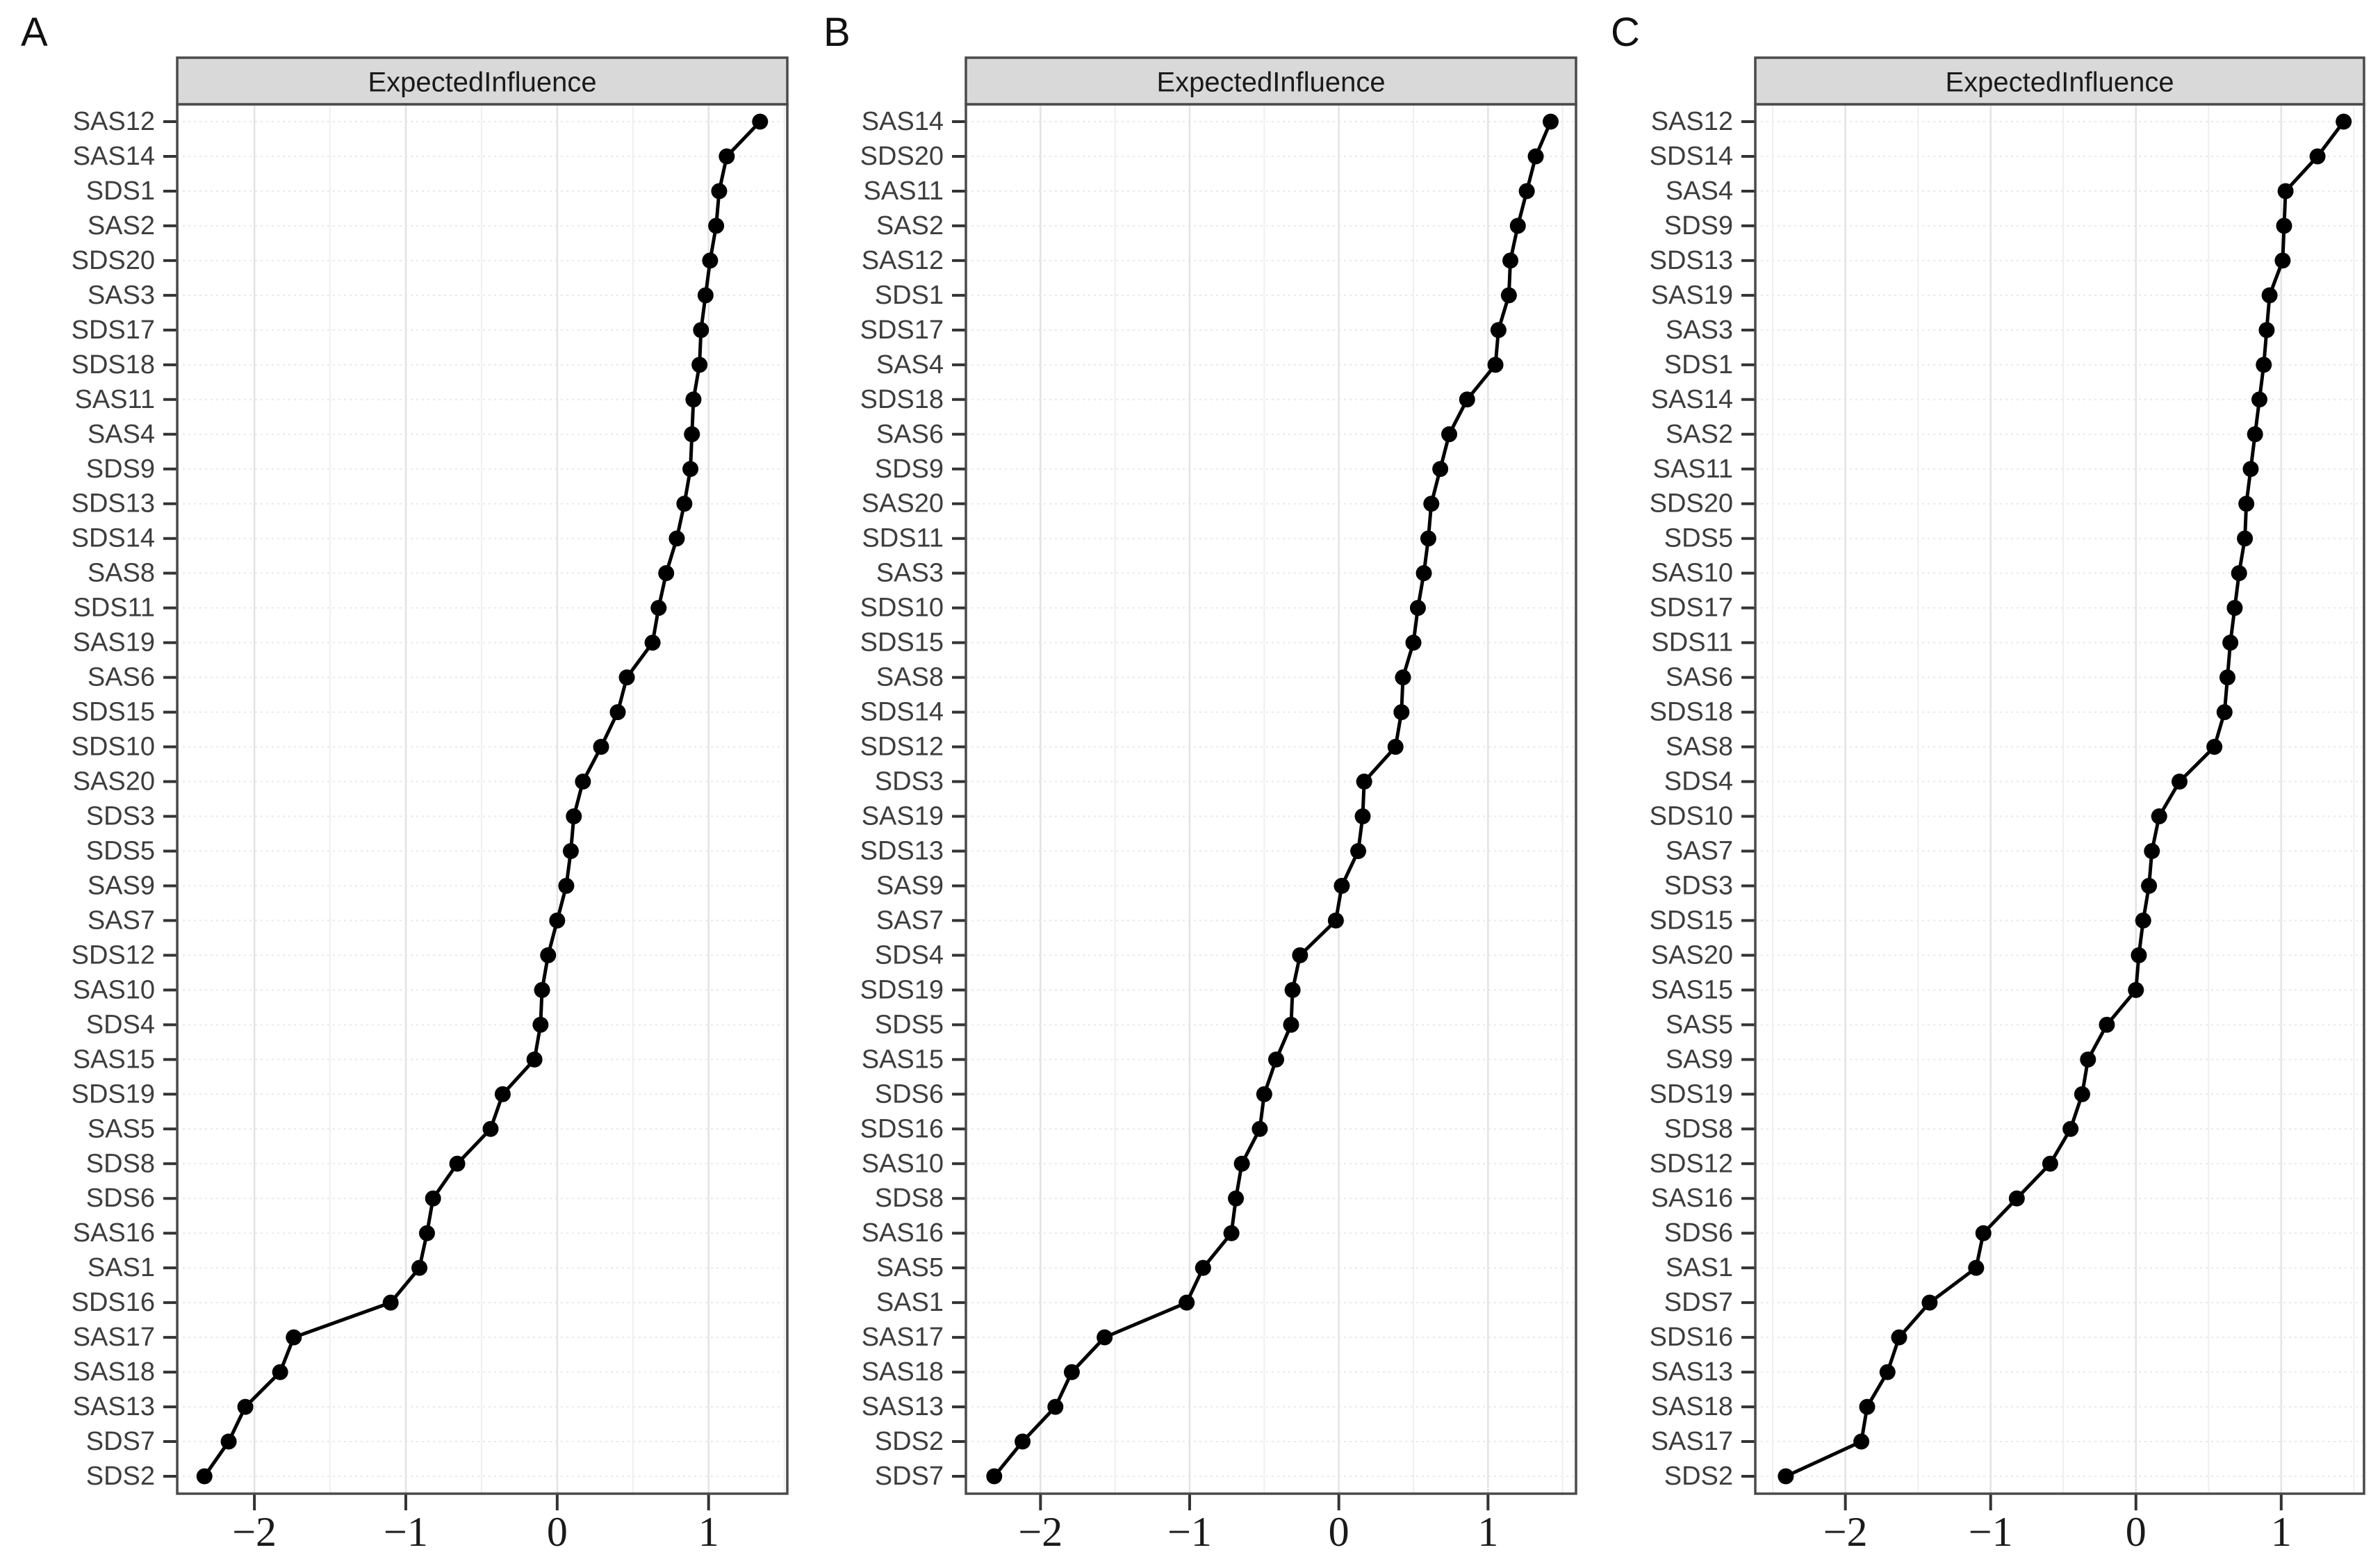 The image size is (2380, 1559). I want to click on y-axis-label: SDS1, so click(909, 295).